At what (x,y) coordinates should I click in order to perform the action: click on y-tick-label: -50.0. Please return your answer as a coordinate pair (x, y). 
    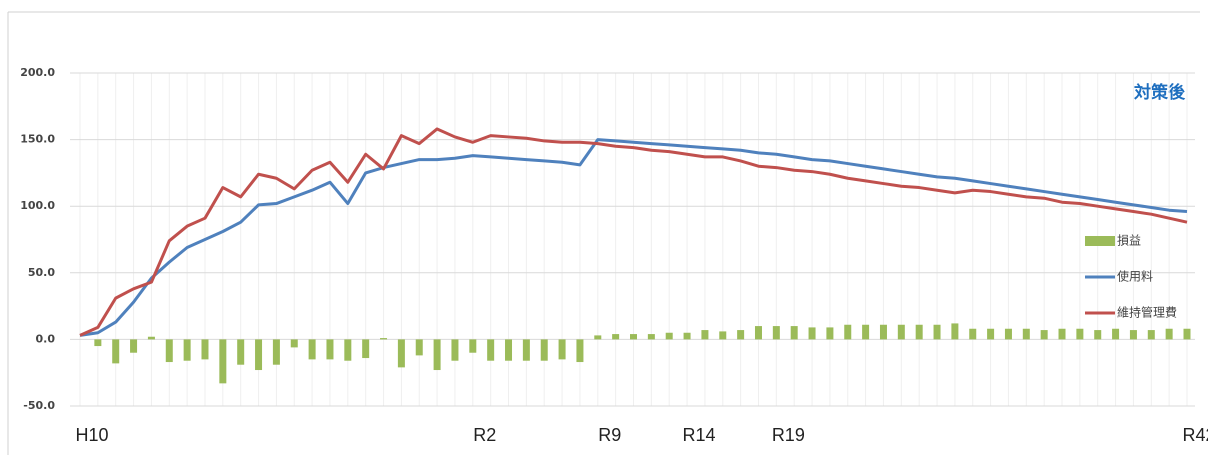
    Looking at the image, I should click on (39, 405).